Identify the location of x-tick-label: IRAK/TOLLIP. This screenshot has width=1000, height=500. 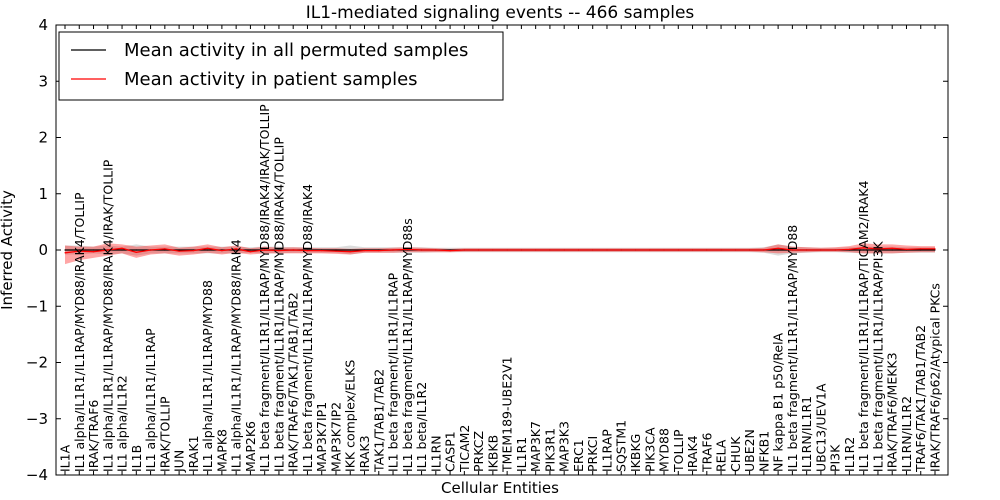
(164, 434).